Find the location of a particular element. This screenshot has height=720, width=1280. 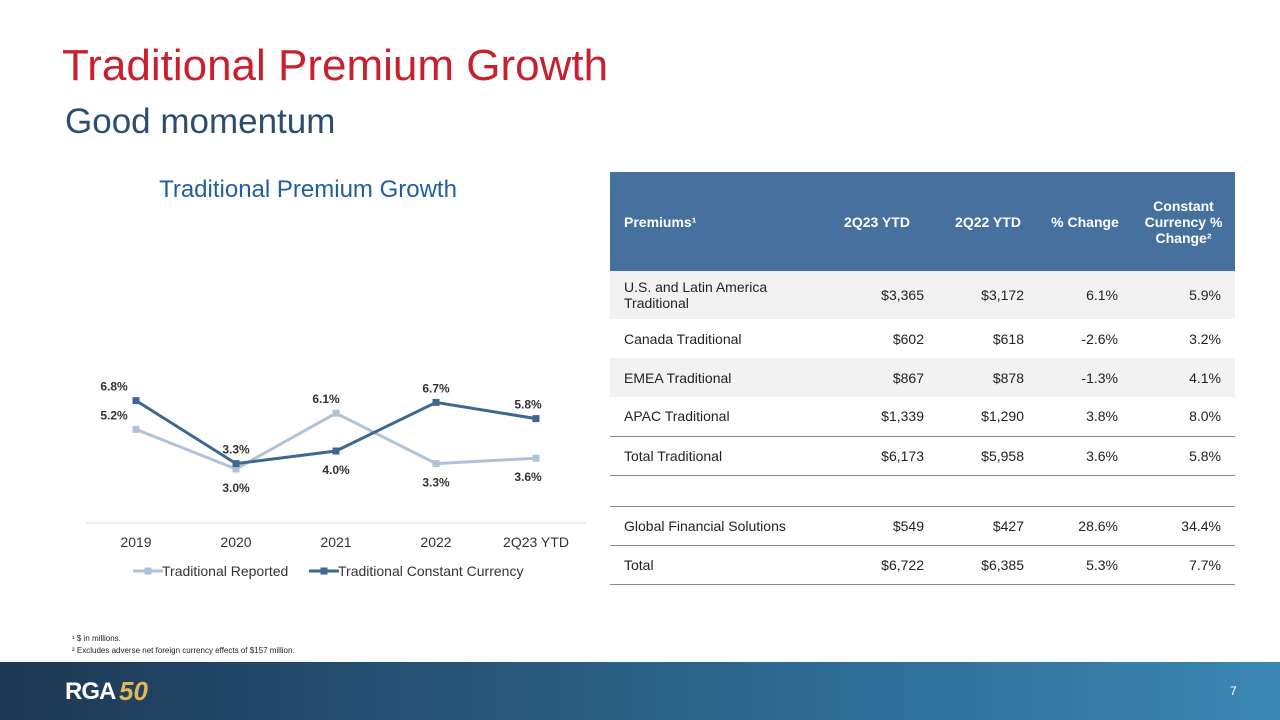

table-header-cell: Premiums¹ is located at coordinates (713, 221).